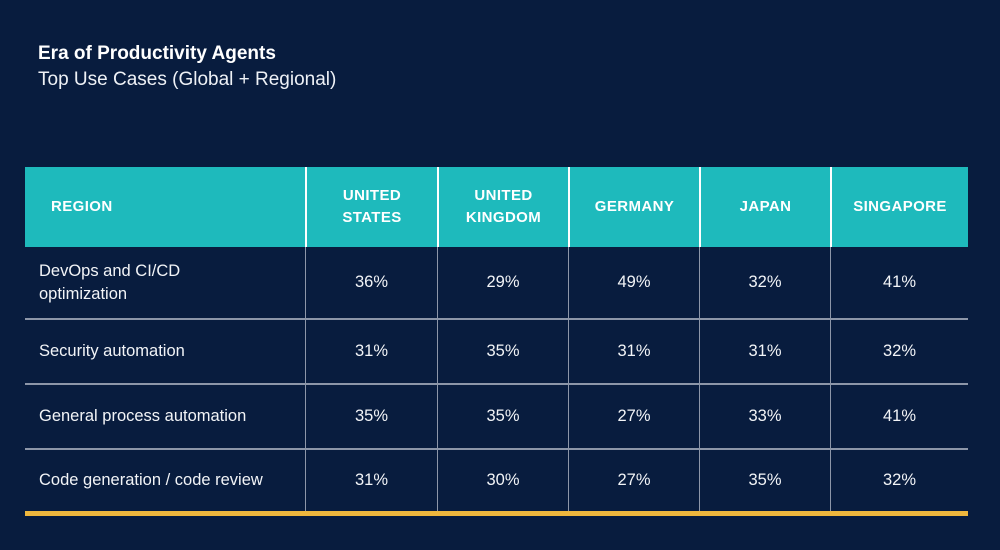  Describe the element at coordinates (371, 282) in the screenshot. I see `value-cell: 36%` at that location.